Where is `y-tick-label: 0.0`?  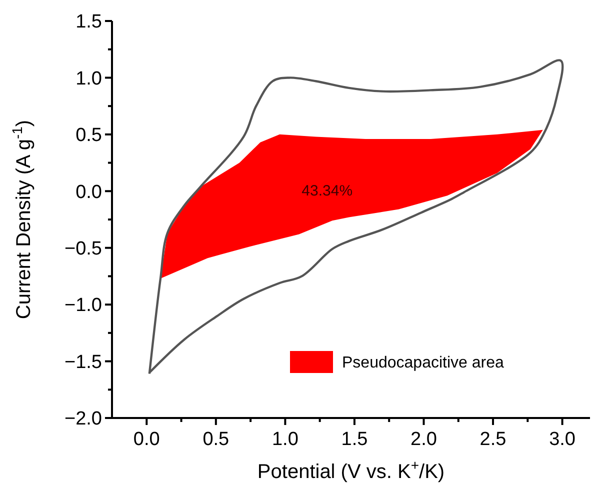 y-tick-label: 0.0 is located at coordinates (89, 192).